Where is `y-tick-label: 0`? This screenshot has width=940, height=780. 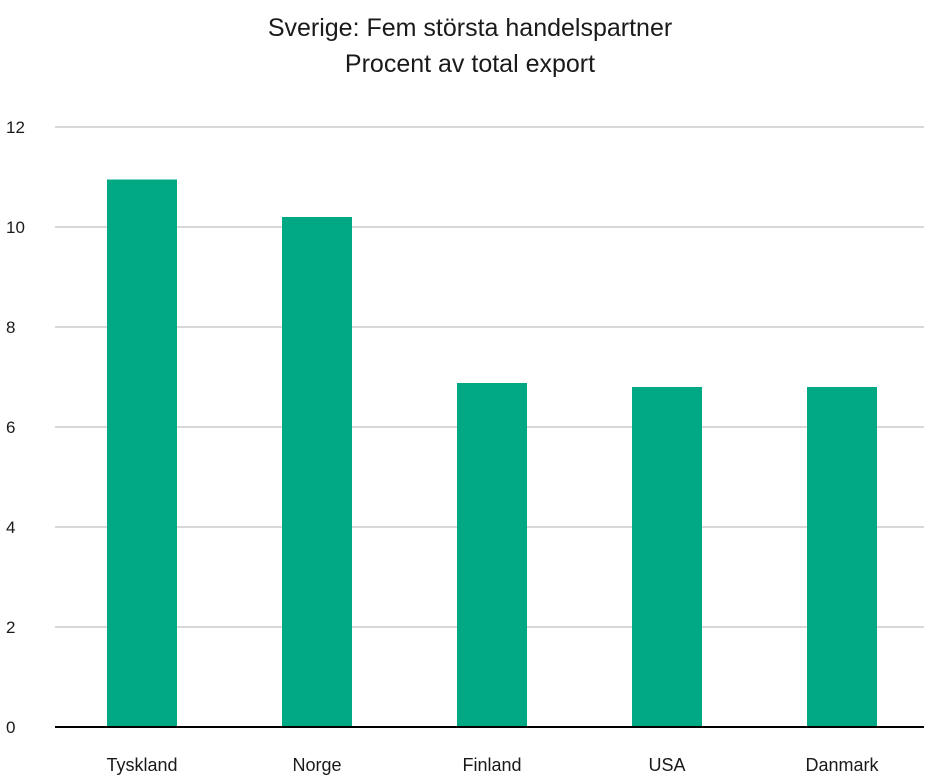
y-tick-label: 0 is located at coordinates (10, 727).